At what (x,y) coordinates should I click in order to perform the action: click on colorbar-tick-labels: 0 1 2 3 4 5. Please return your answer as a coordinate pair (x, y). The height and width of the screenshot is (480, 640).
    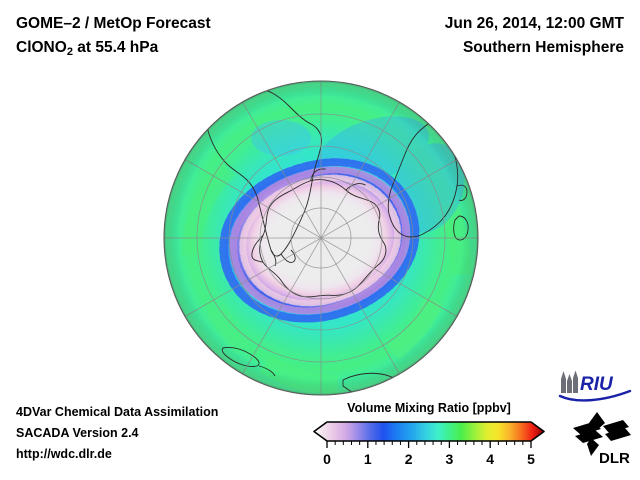
    Looking at the image, I should click on (429, 459).